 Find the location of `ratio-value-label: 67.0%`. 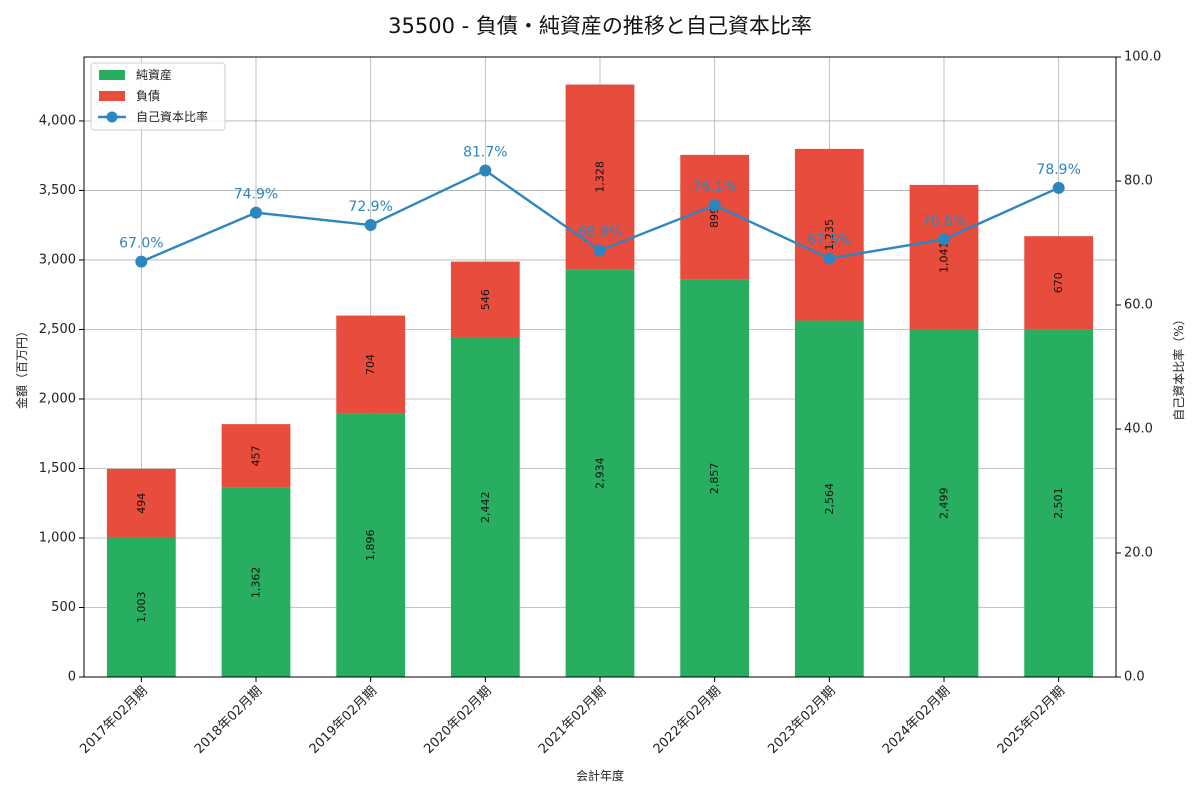

ratio-value-label: 67.0% is located at coordinates (141, 244).